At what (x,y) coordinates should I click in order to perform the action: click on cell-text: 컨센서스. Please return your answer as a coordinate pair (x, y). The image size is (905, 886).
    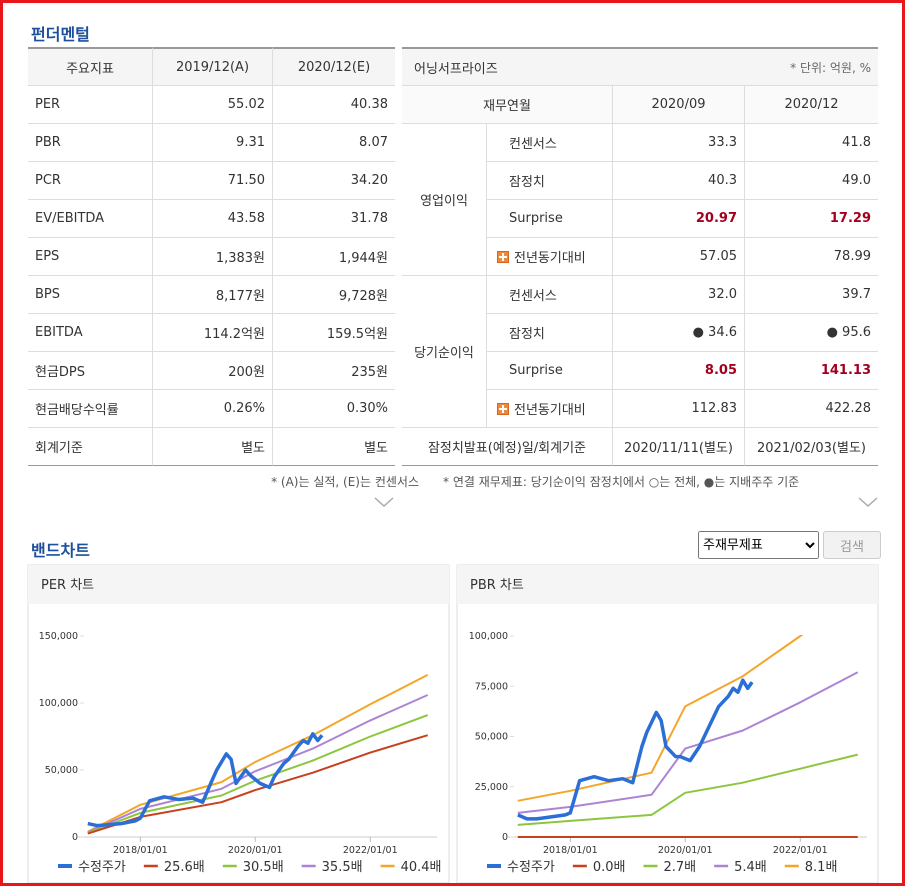
    Looking at the image, I should click on (533, 296).